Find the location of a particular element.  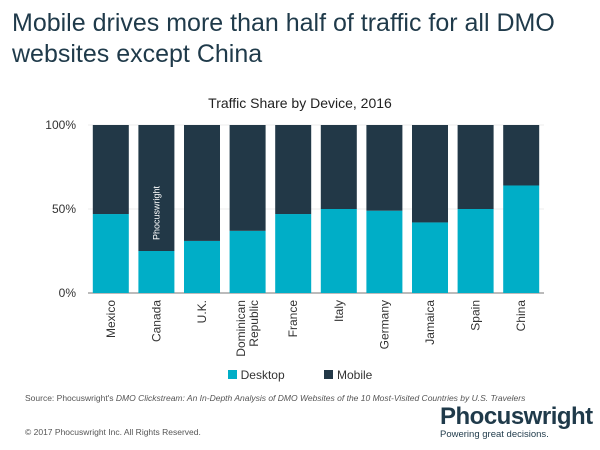

legend-mobile: Mobile is located at coordinates (348, 375).